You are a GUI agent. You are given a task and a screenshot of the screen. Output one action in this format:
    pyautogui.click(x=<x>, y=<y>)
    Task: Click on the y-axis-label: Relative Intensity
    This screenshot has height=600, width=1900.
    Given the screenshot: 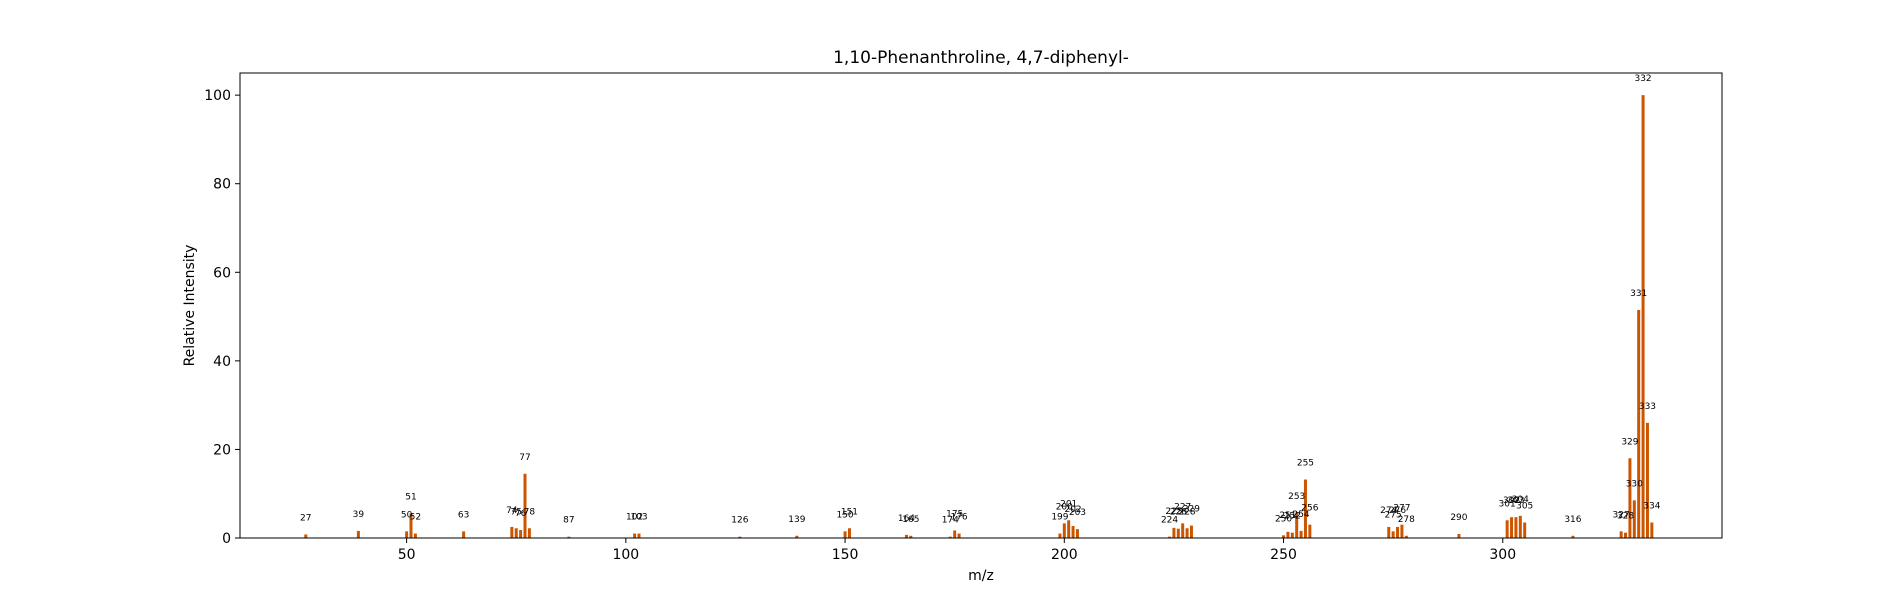 What is the action you would take?
    pyautogui.click(x=190, y=306)
    